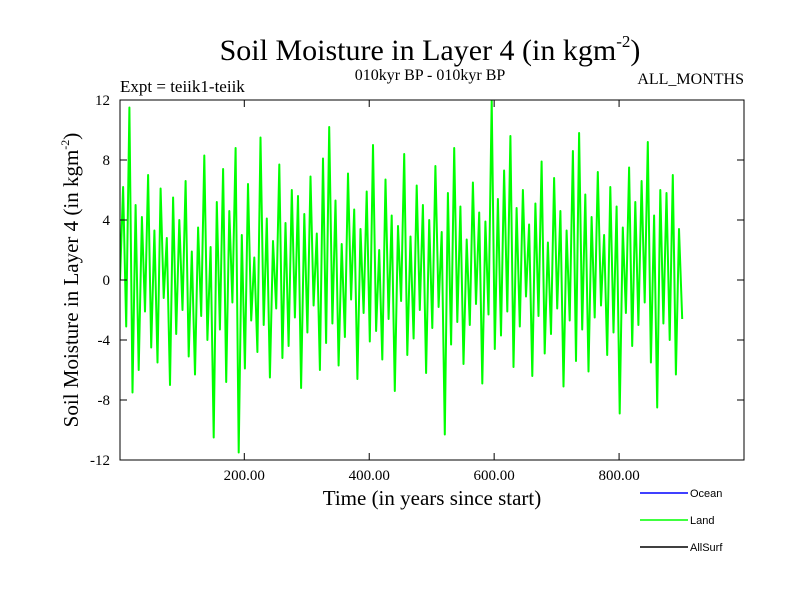  Describe the element at coordinates (702, 521) in the screenshot. I see `legend-label-land: Land` at that location.